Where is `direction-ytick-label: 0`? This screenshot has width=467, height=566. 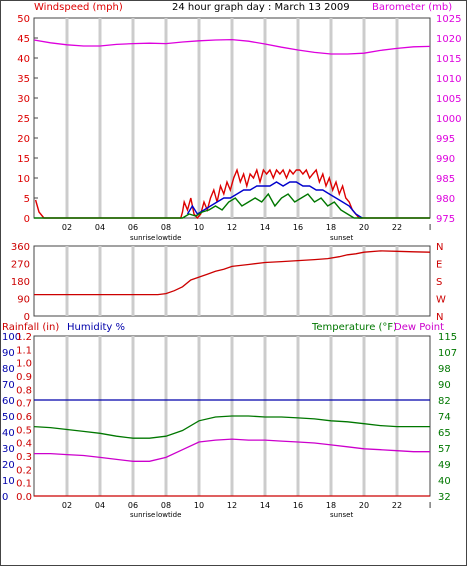 direction-ytick-label: 0 is located at coordinates (27, 317).